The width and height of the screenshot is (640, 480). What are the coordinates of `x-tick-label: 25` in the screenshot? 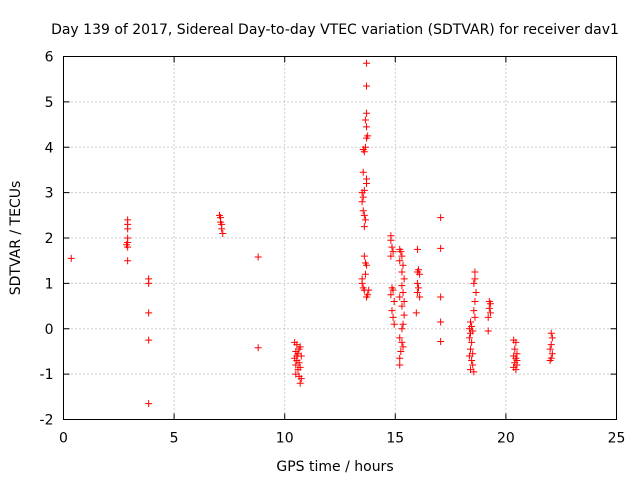 It's located at (617, 439).